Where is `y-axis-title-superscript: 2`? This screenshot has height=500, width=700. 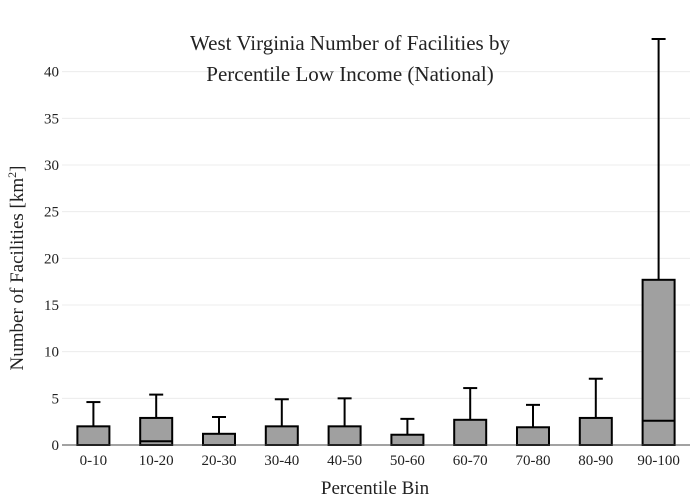
y-axis-title-superscript: 2 is located at coordinates (12, 175).